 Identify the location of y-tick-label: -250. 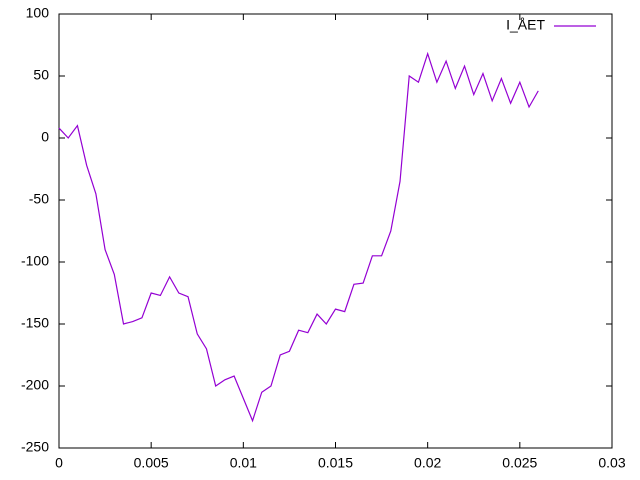
(35, 447).